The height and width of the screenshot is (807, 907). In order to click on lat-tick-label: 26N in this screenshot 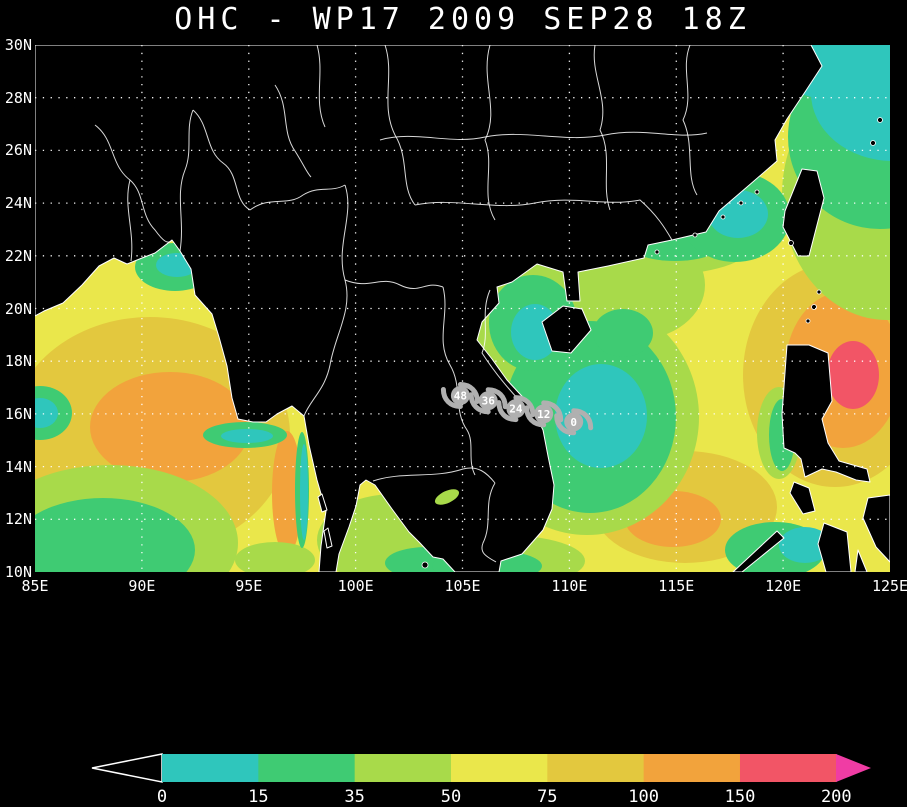, I will do `click(18, 150)`.